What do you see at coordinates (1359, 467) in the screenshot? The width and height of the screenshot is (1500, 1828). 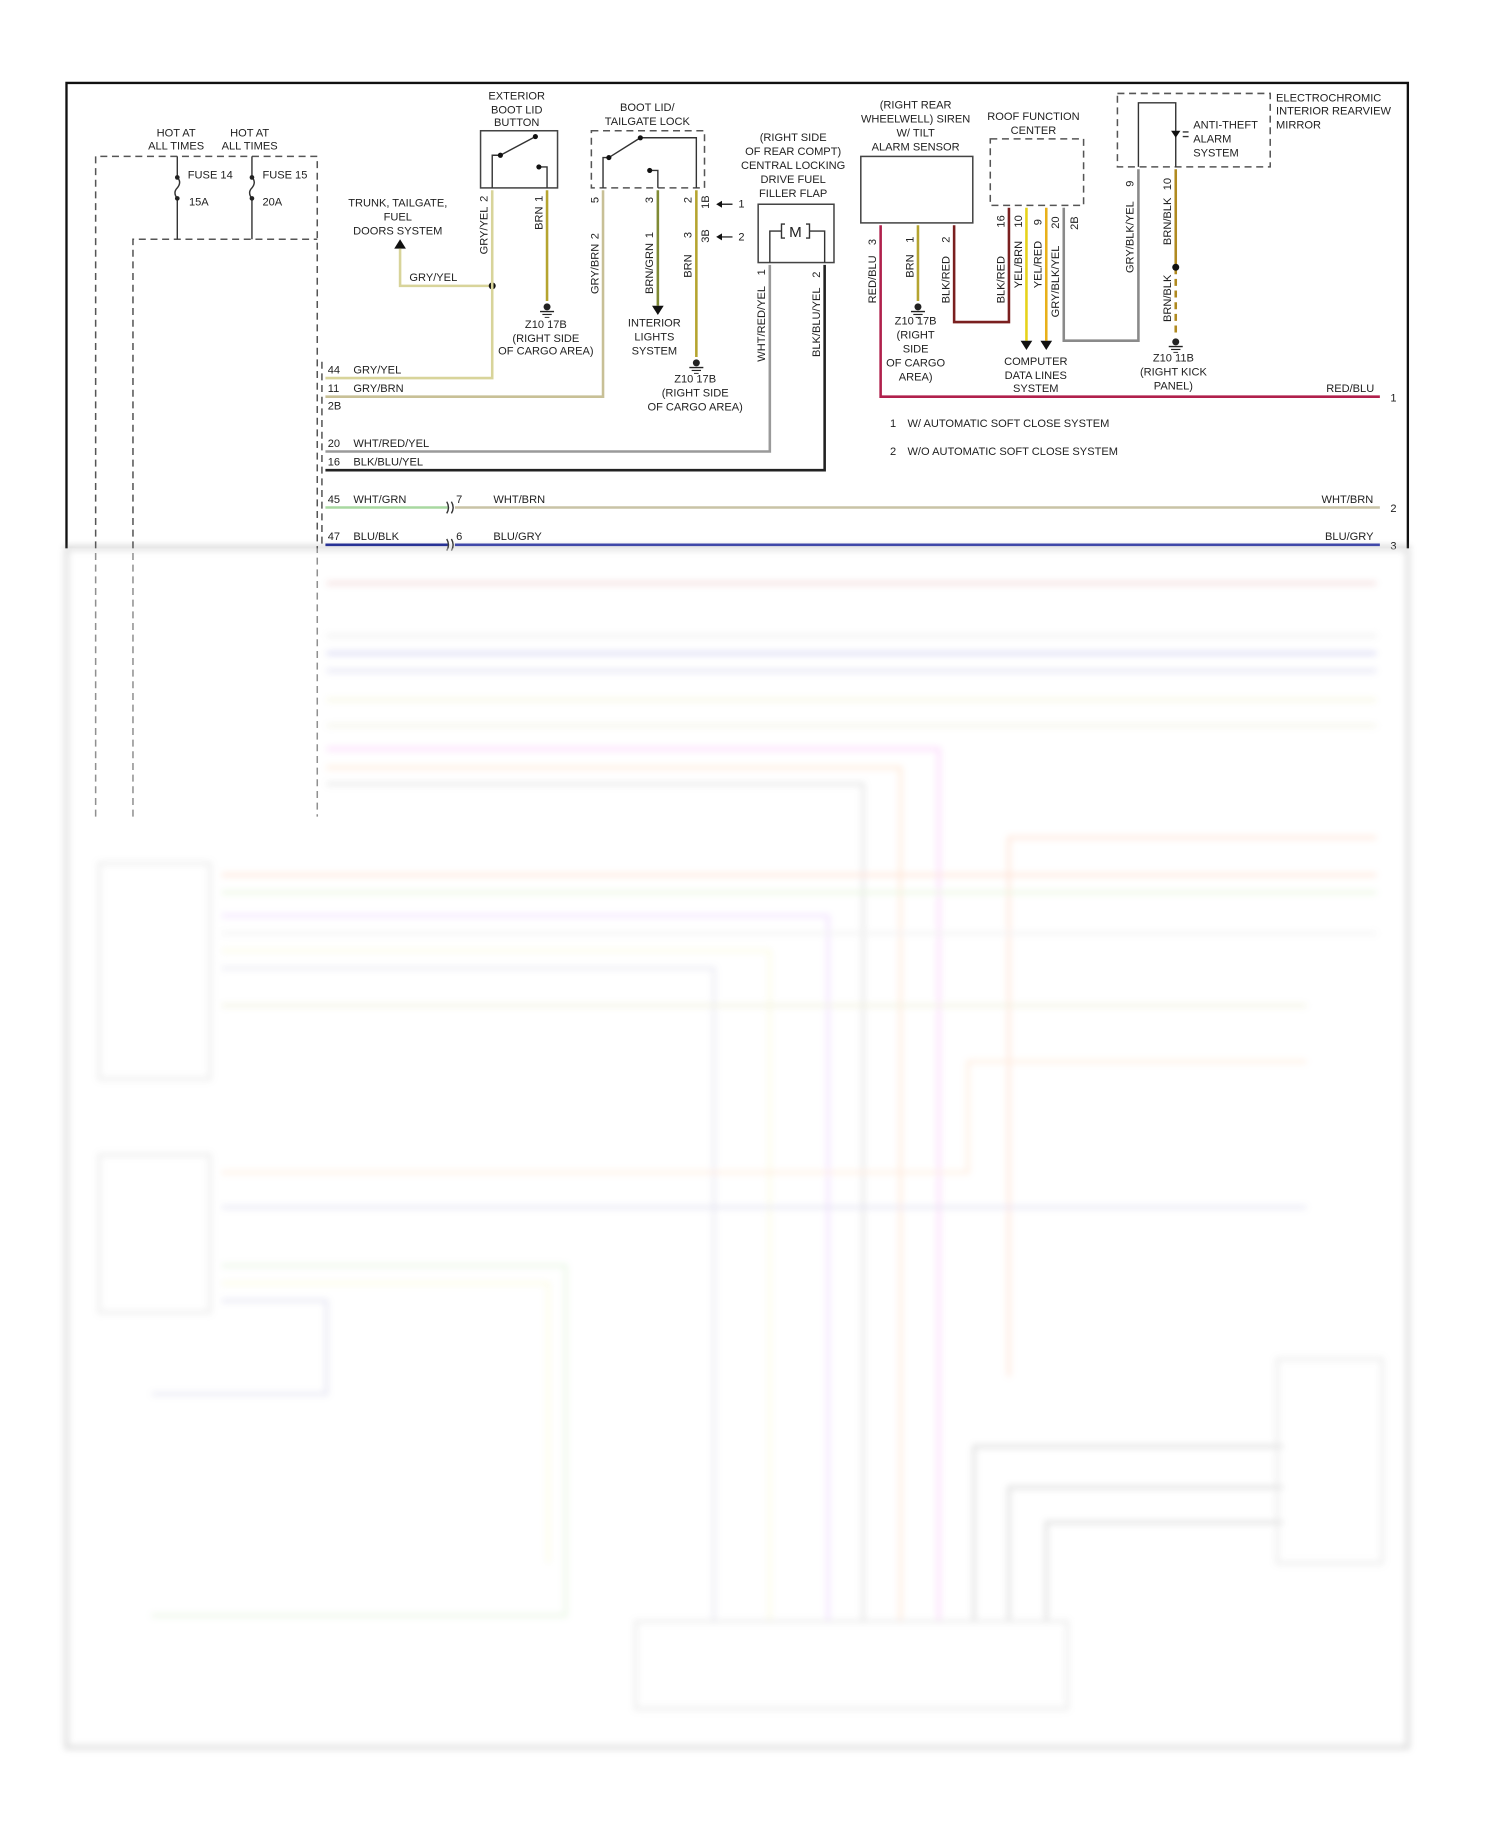 I see `right-edge-labels: RED/BLU 1 WHT/BRN 2 BLU/GRY 3` at bounding box center [1359, 467].